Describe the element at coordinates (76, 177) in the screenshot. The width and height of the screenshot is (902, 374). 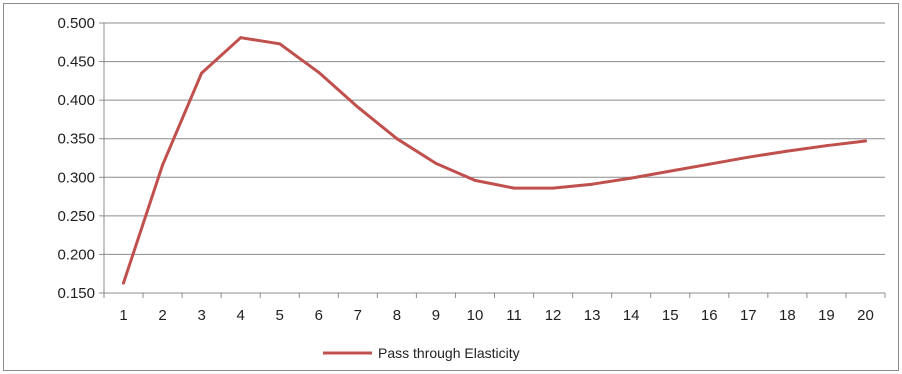
I see `y-tick-label: 0.300` at that location.